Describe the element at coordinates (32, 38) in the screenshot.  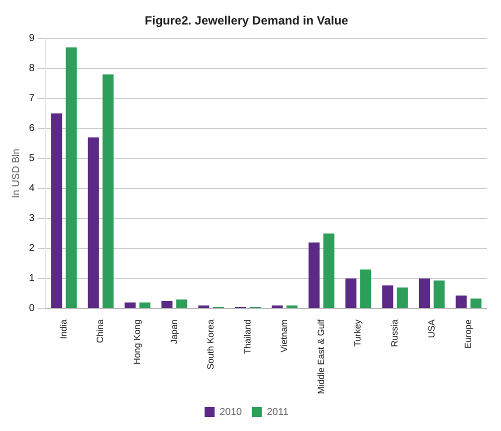
I see `y-tick-label: 9` at that location.